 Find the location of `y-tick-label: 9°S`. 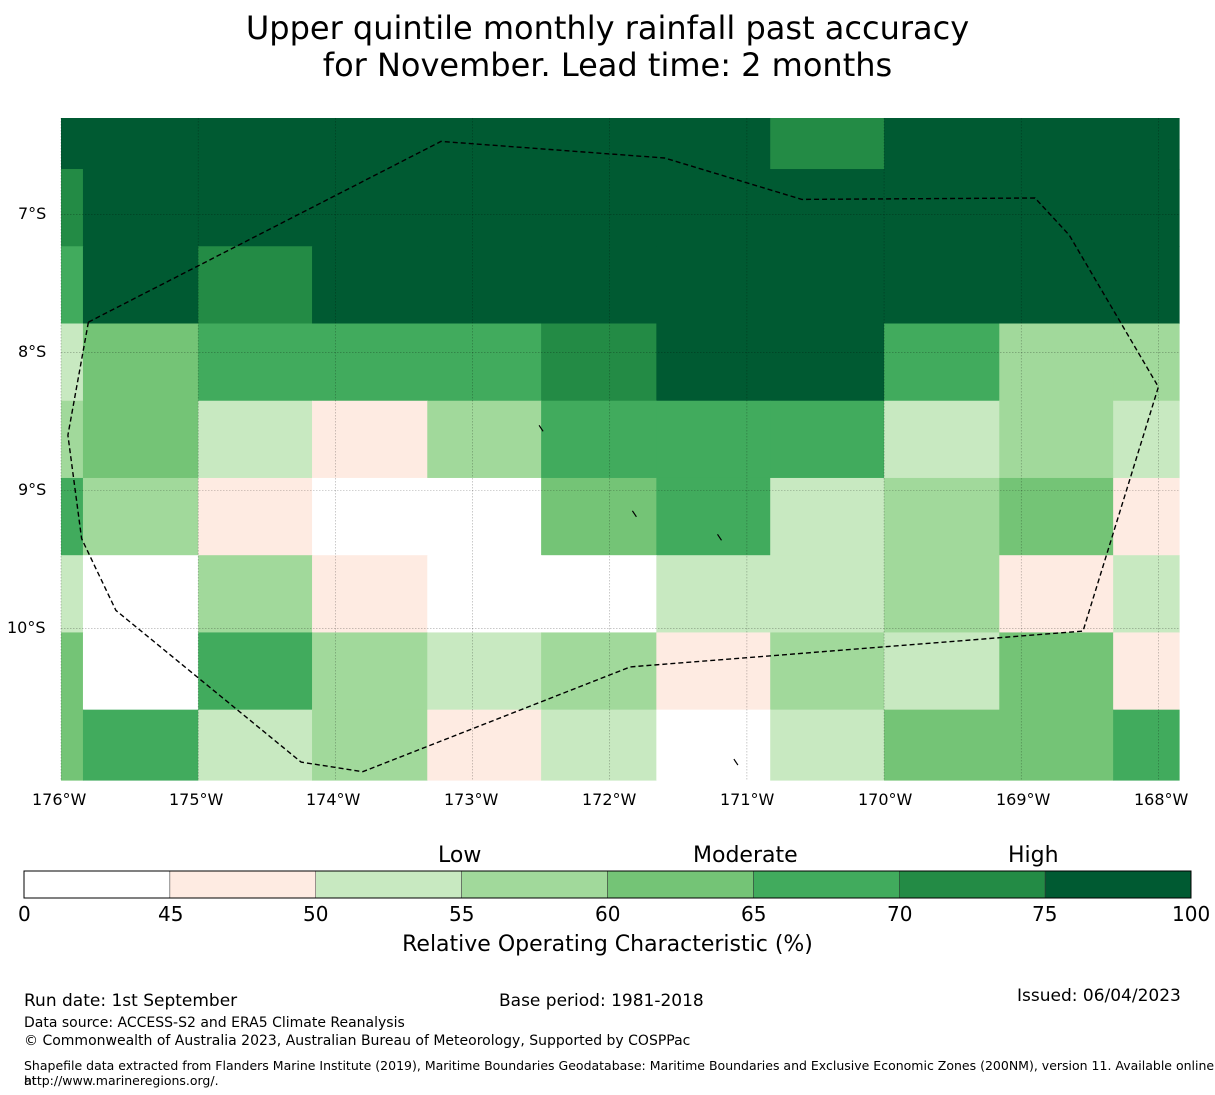

y-tick-label: 9°S is located at coordinates (32, 489).